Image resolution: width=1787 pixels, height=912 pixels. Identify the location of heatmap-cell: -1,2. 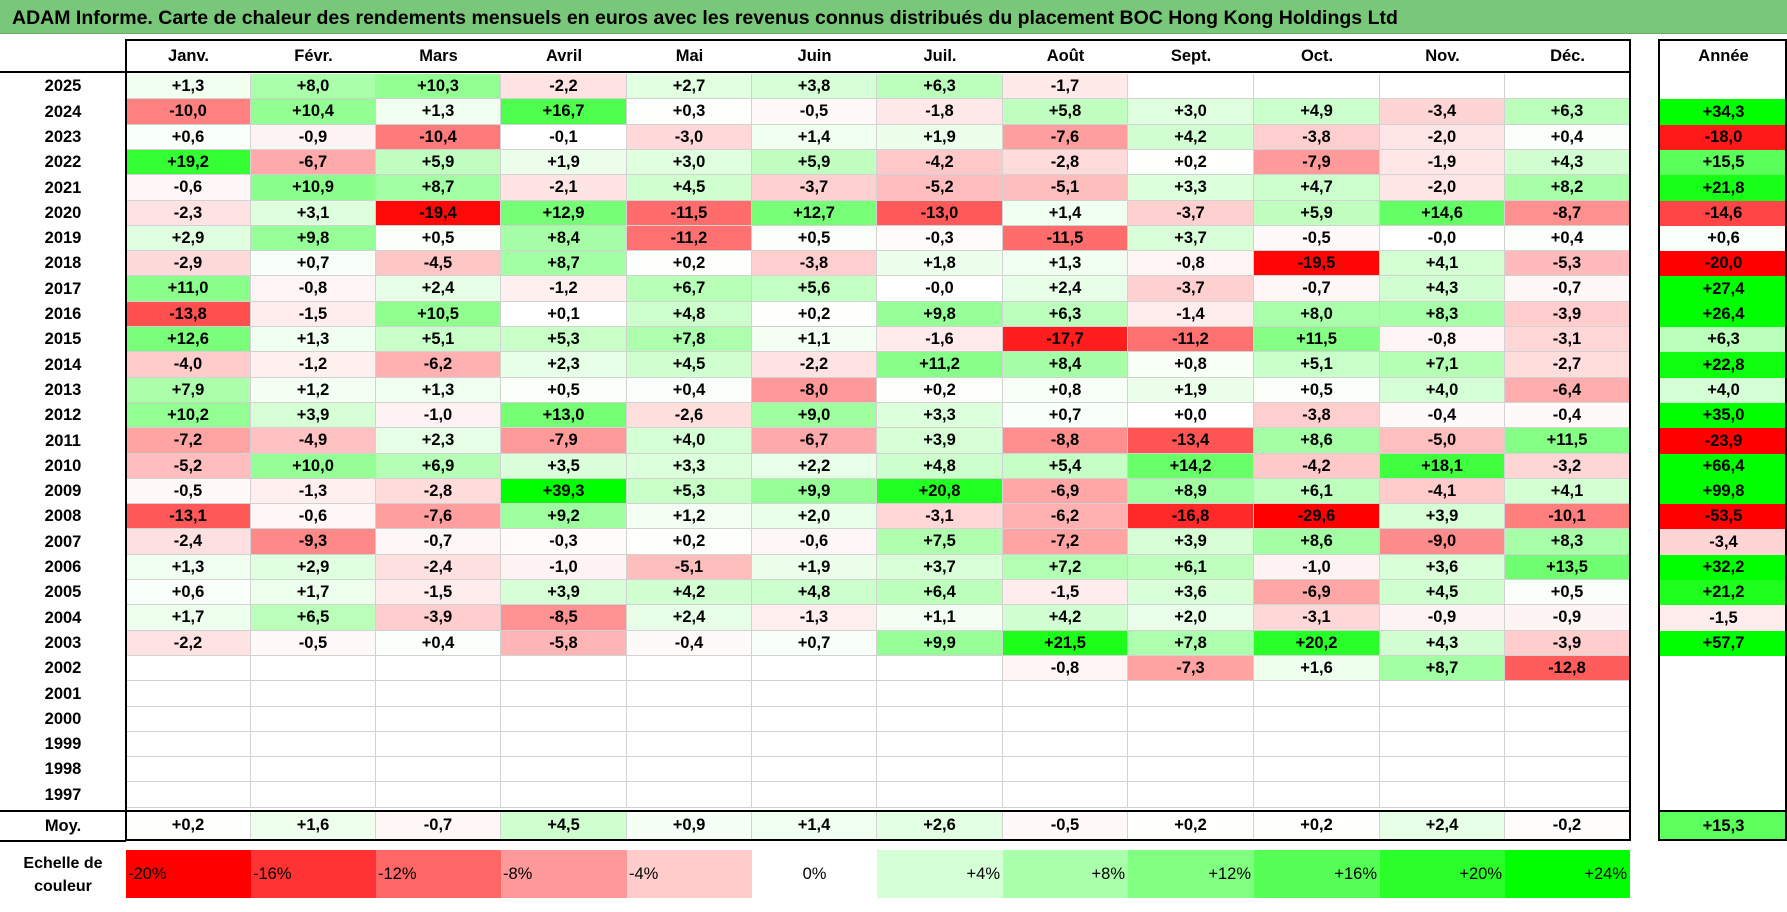
(564, 289).